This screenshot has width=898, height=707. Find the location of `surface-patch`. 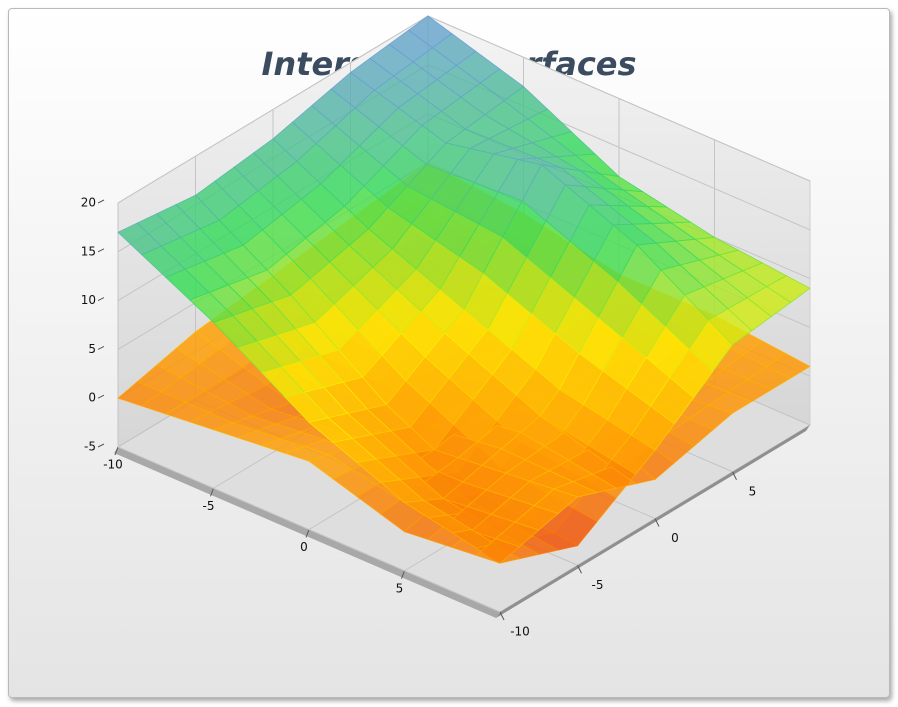

surface-patch is located at coordinates (498, 551).